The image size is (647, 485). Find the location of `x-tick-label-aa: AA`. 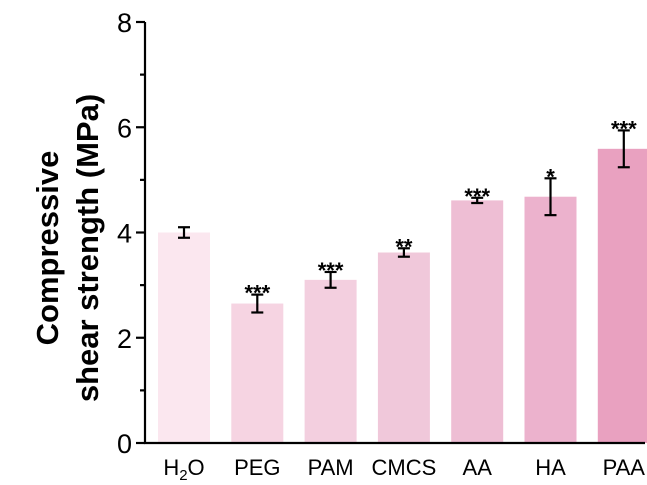

x-tick-label-aa: AA is located at coordinates (478, 467).